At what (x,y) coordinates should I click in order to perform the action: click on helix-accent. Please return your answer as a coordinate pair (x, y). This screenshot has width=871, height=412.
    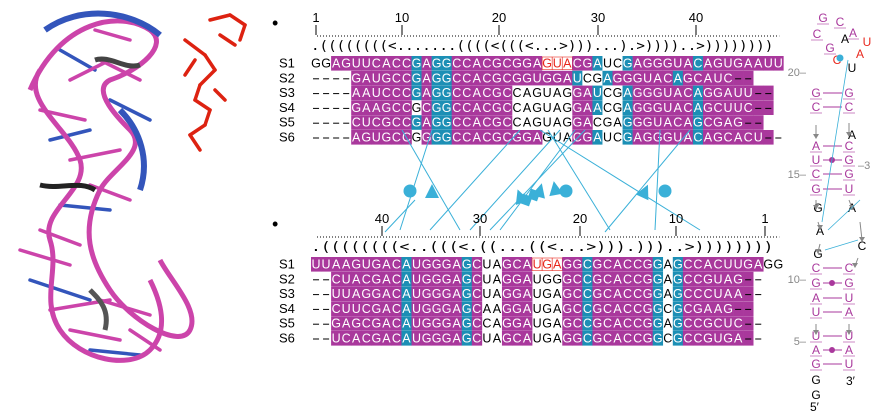
    Looking at the image, I should click on (132, 149).